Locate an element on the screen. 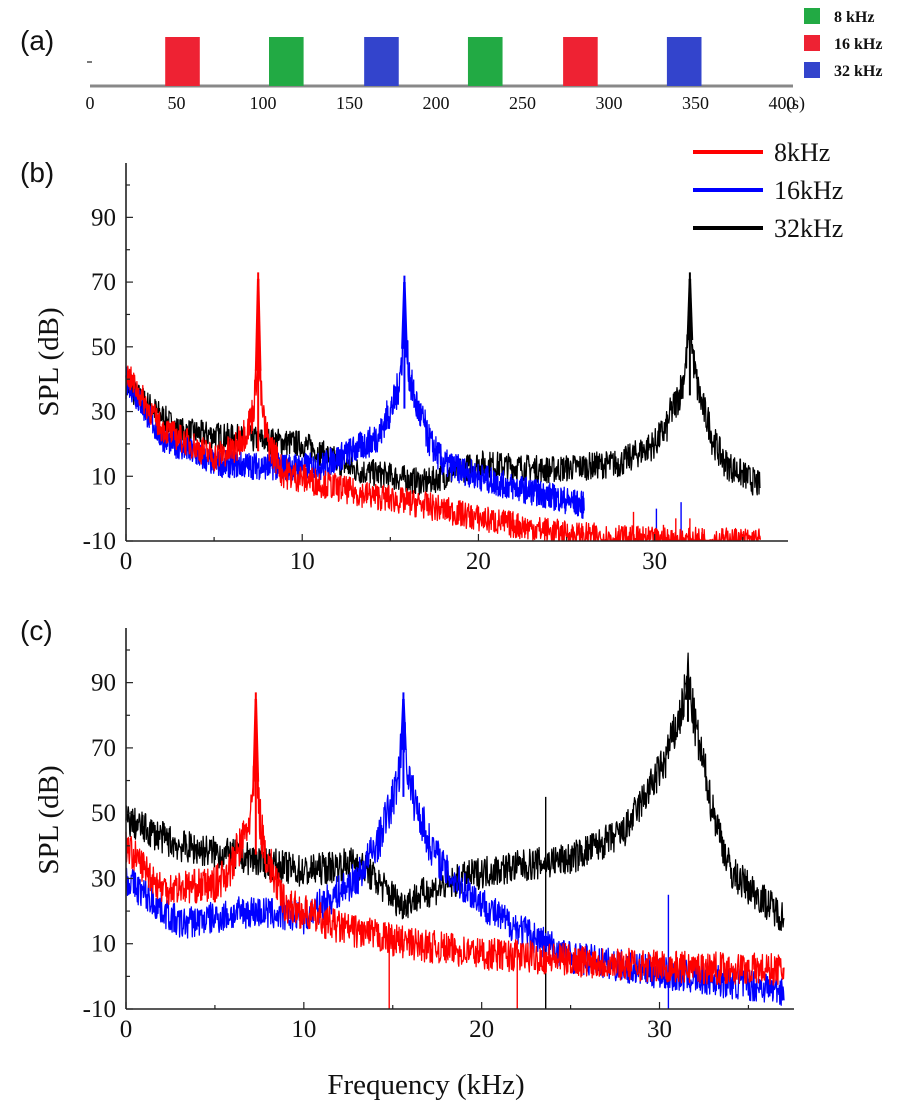  tick-label: 250 is located at coordinates (522, 103).